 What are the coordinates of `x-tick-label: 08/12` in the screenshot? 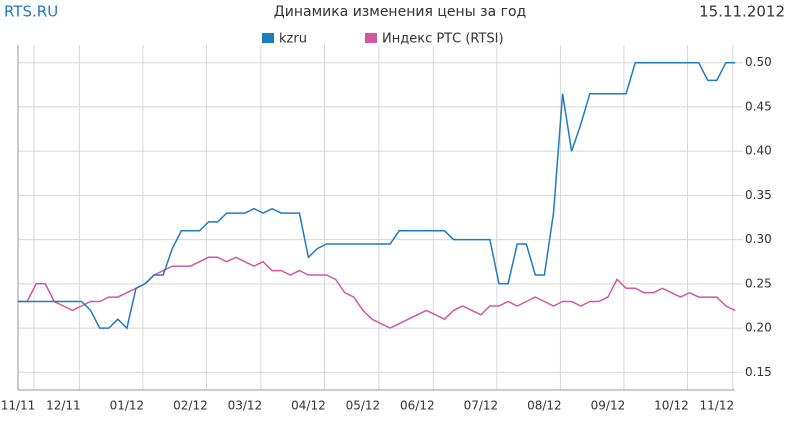 It's located at (544, 406).